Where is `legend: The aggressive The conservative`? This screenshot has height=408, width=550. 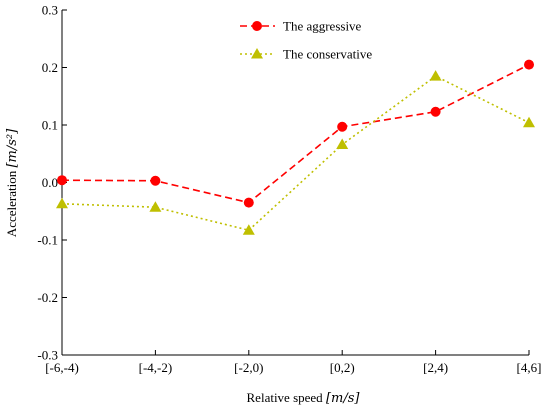
legend: The aggressive The conservative is located at coordinates (306, 40).